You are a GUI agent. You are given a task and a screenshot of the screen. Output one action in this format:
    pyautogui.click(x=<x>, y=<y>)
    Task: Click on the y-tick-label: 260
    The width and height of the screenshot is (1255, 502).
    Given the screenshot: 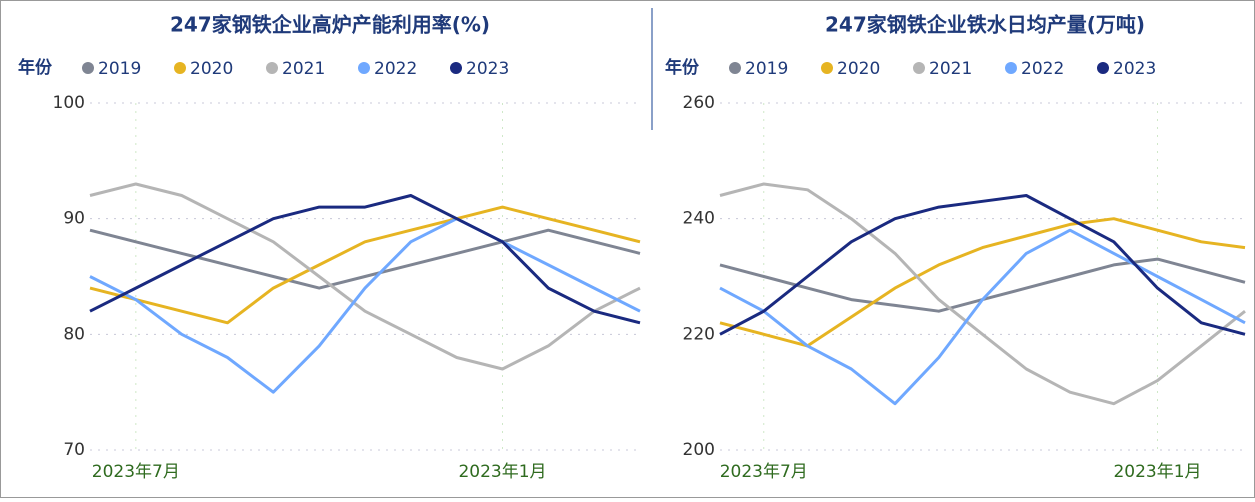 What is the action you would take?
    pyautogui.click(x=699, y=103)
    